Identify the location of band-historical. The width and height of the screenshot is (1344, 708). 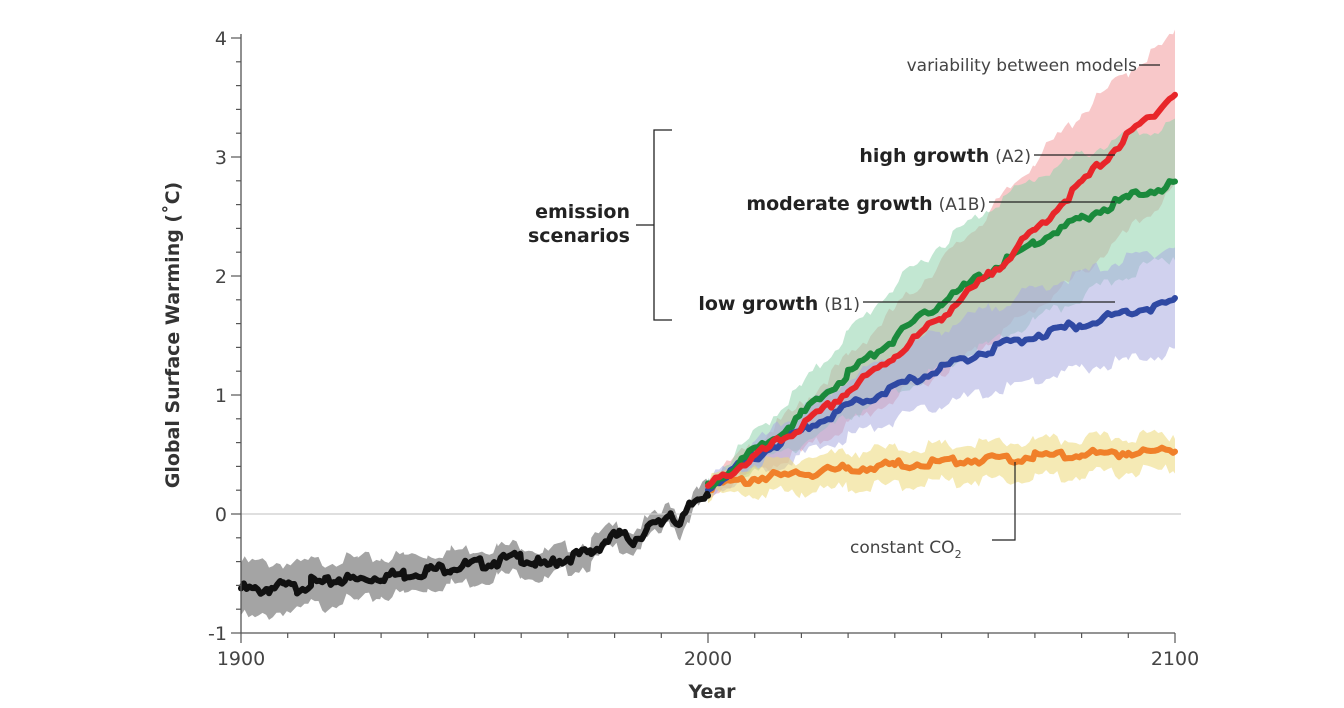
(474, 549).